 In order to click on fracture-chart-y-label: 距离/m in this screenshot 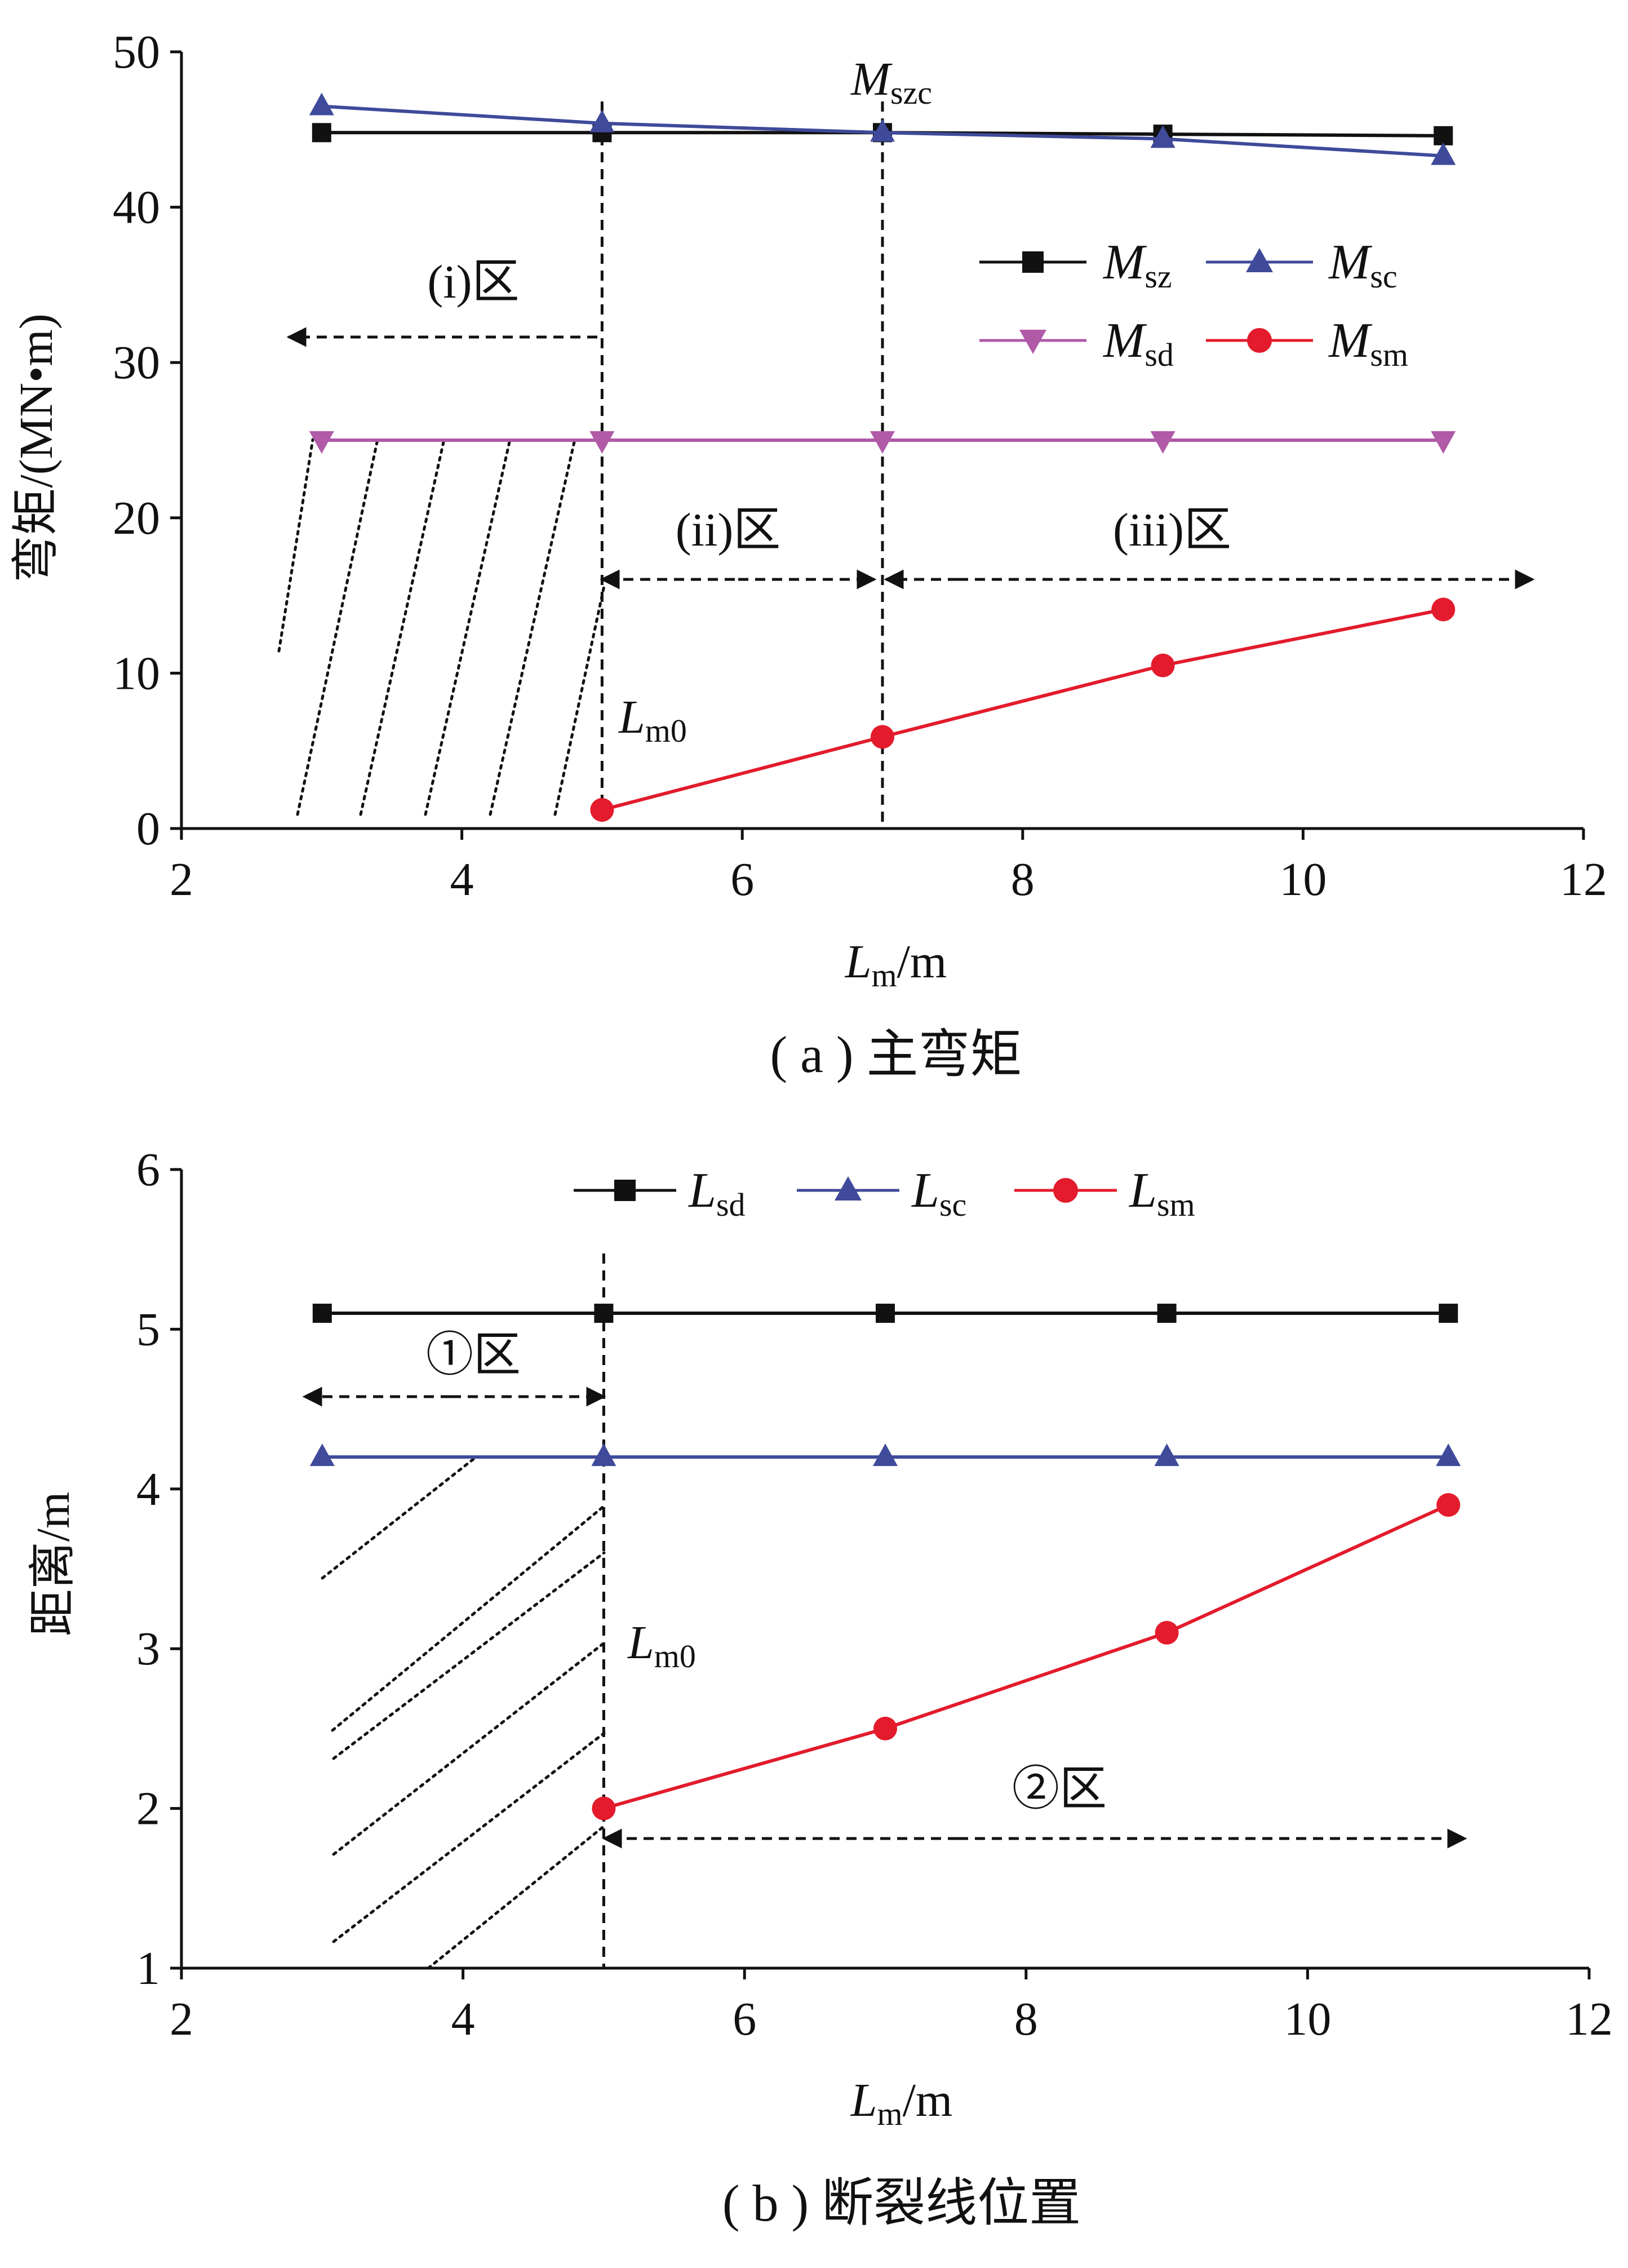, I will do `click(53, 1564)`.